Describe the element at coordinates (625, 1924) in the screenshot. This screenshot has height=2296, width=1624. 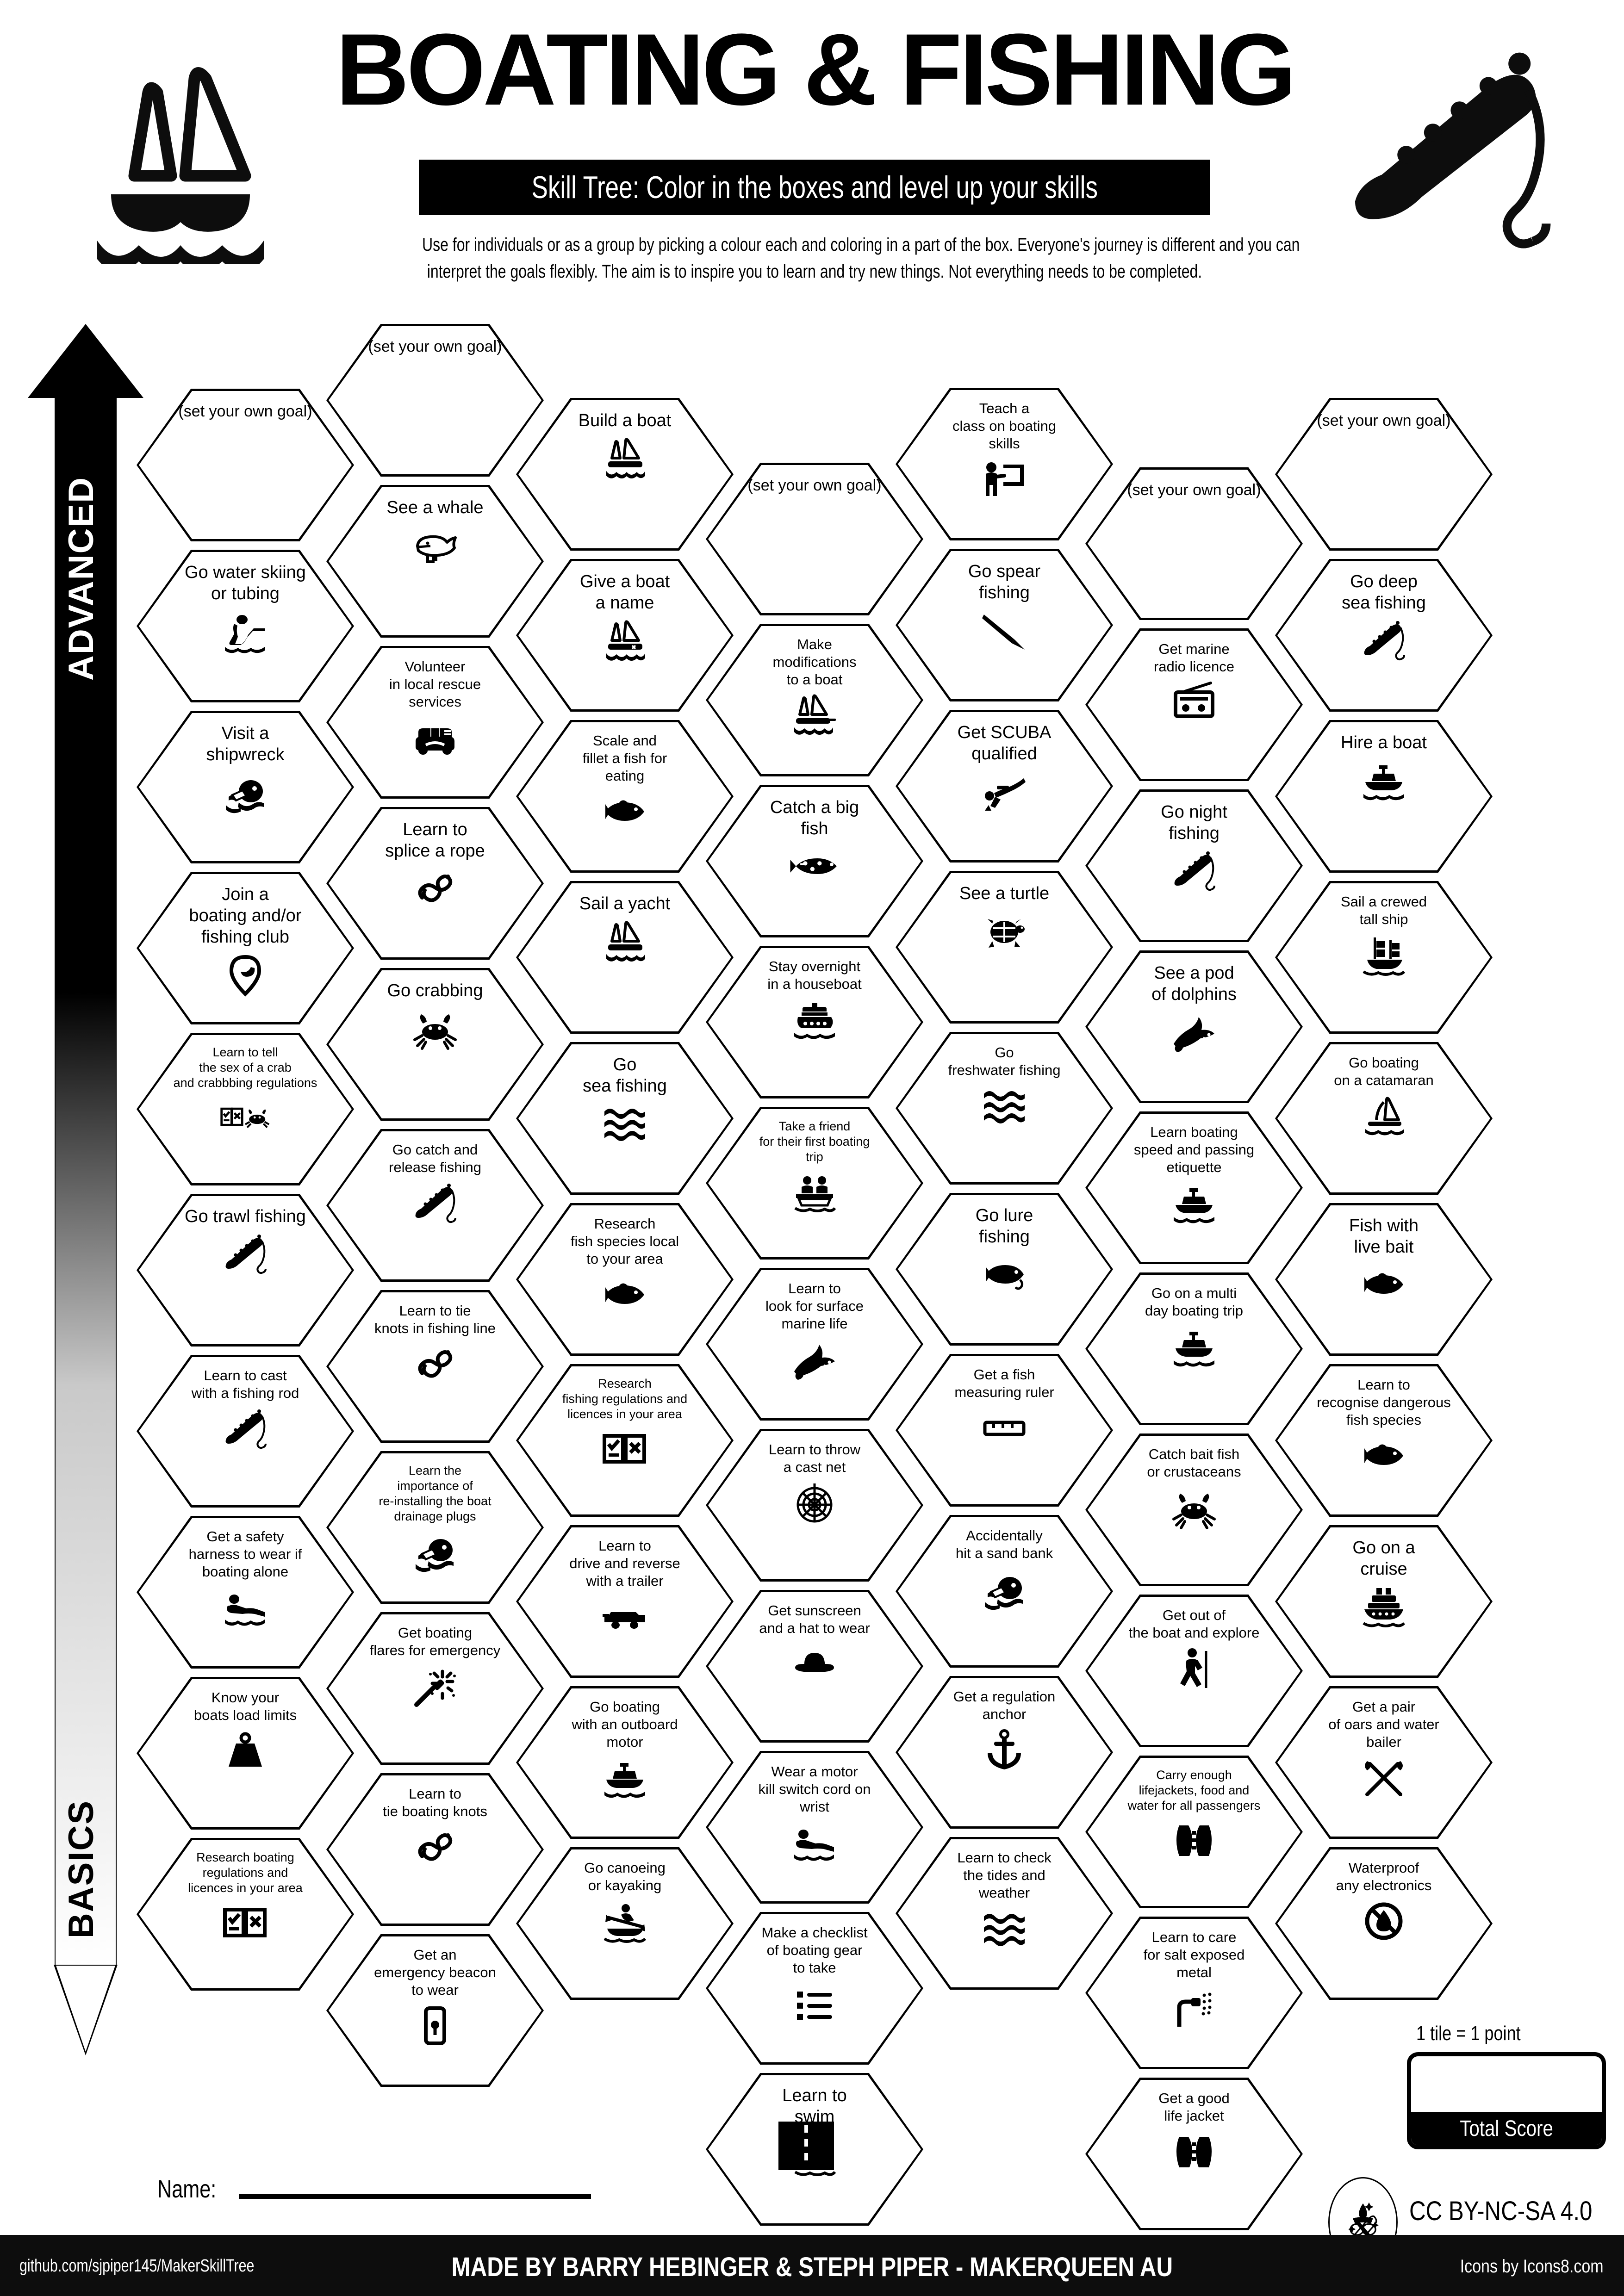
I see `skill-tile: Go canoeing or kayaking` at that location.